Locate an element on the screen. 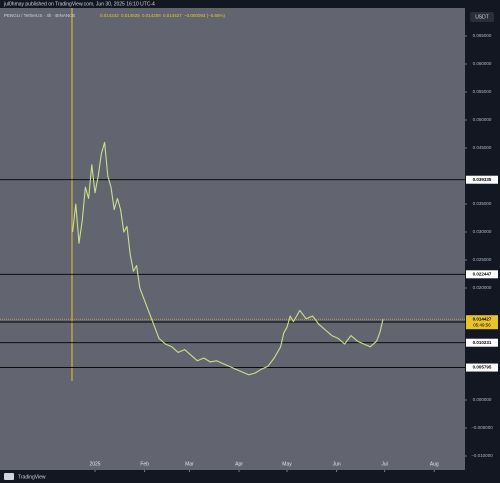 This screenshot has height=483, width=500. chart-title: PENGU / TetherUS · 4h · BINANCE is located at coordinates (39, 15).